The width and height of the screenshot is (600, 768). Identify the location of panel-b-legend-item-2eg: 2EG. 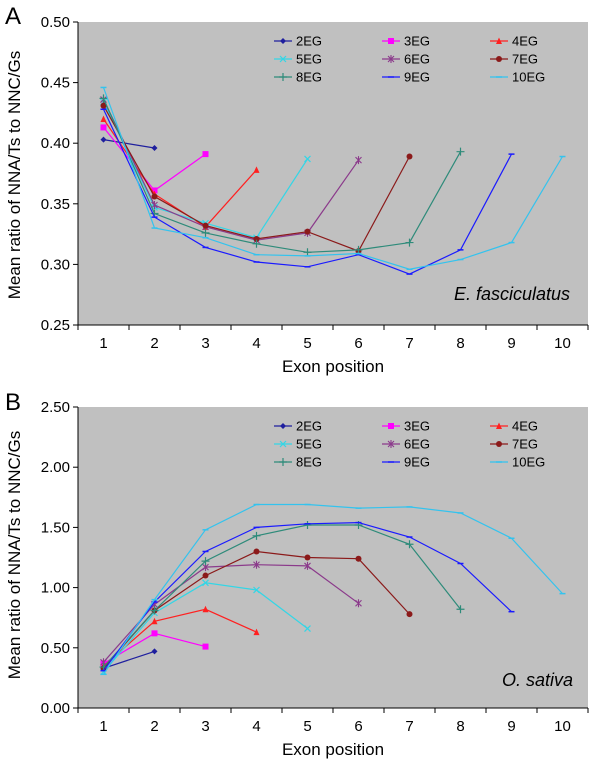
(298, 426).